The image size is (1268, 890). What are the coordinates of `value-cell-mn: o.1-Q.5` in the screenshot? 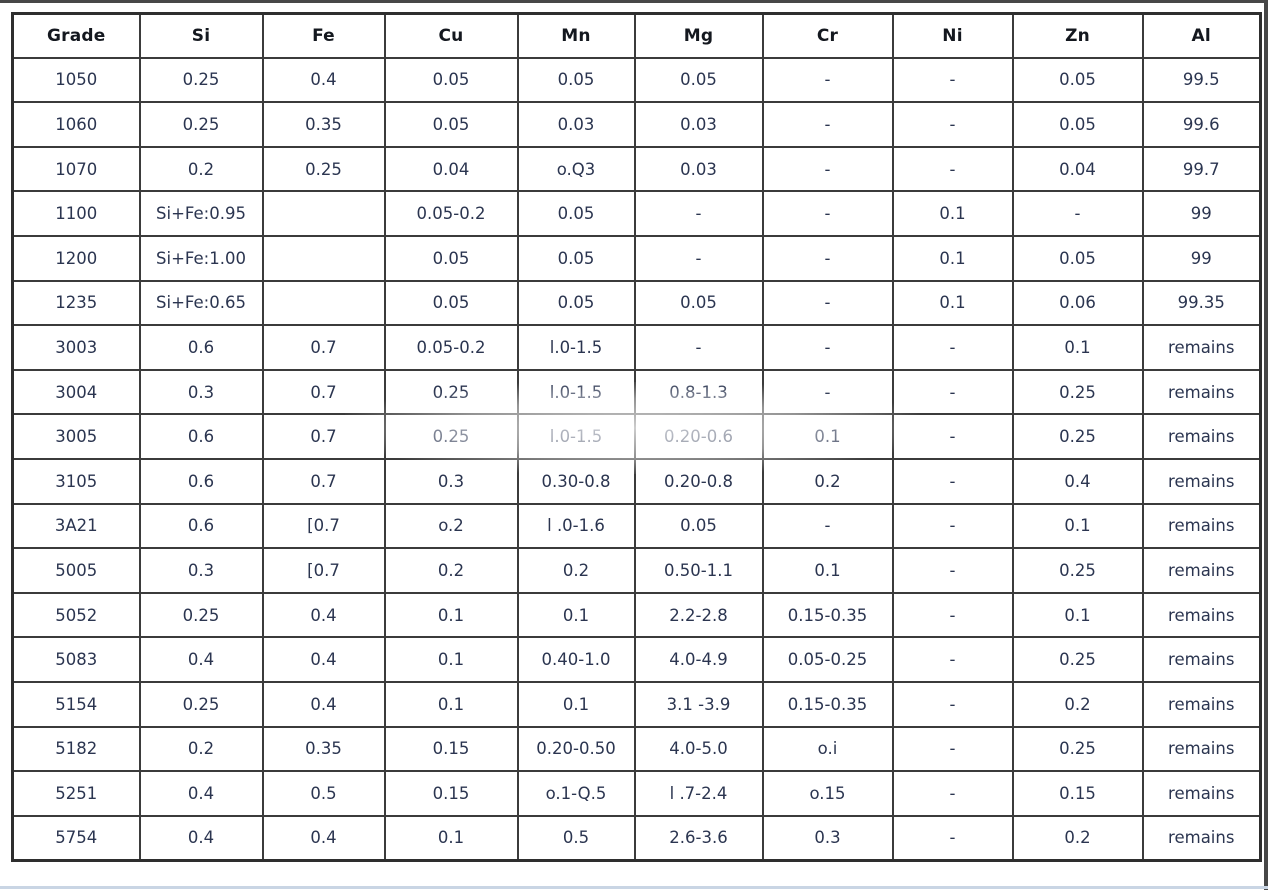 It's located at (576, 793).